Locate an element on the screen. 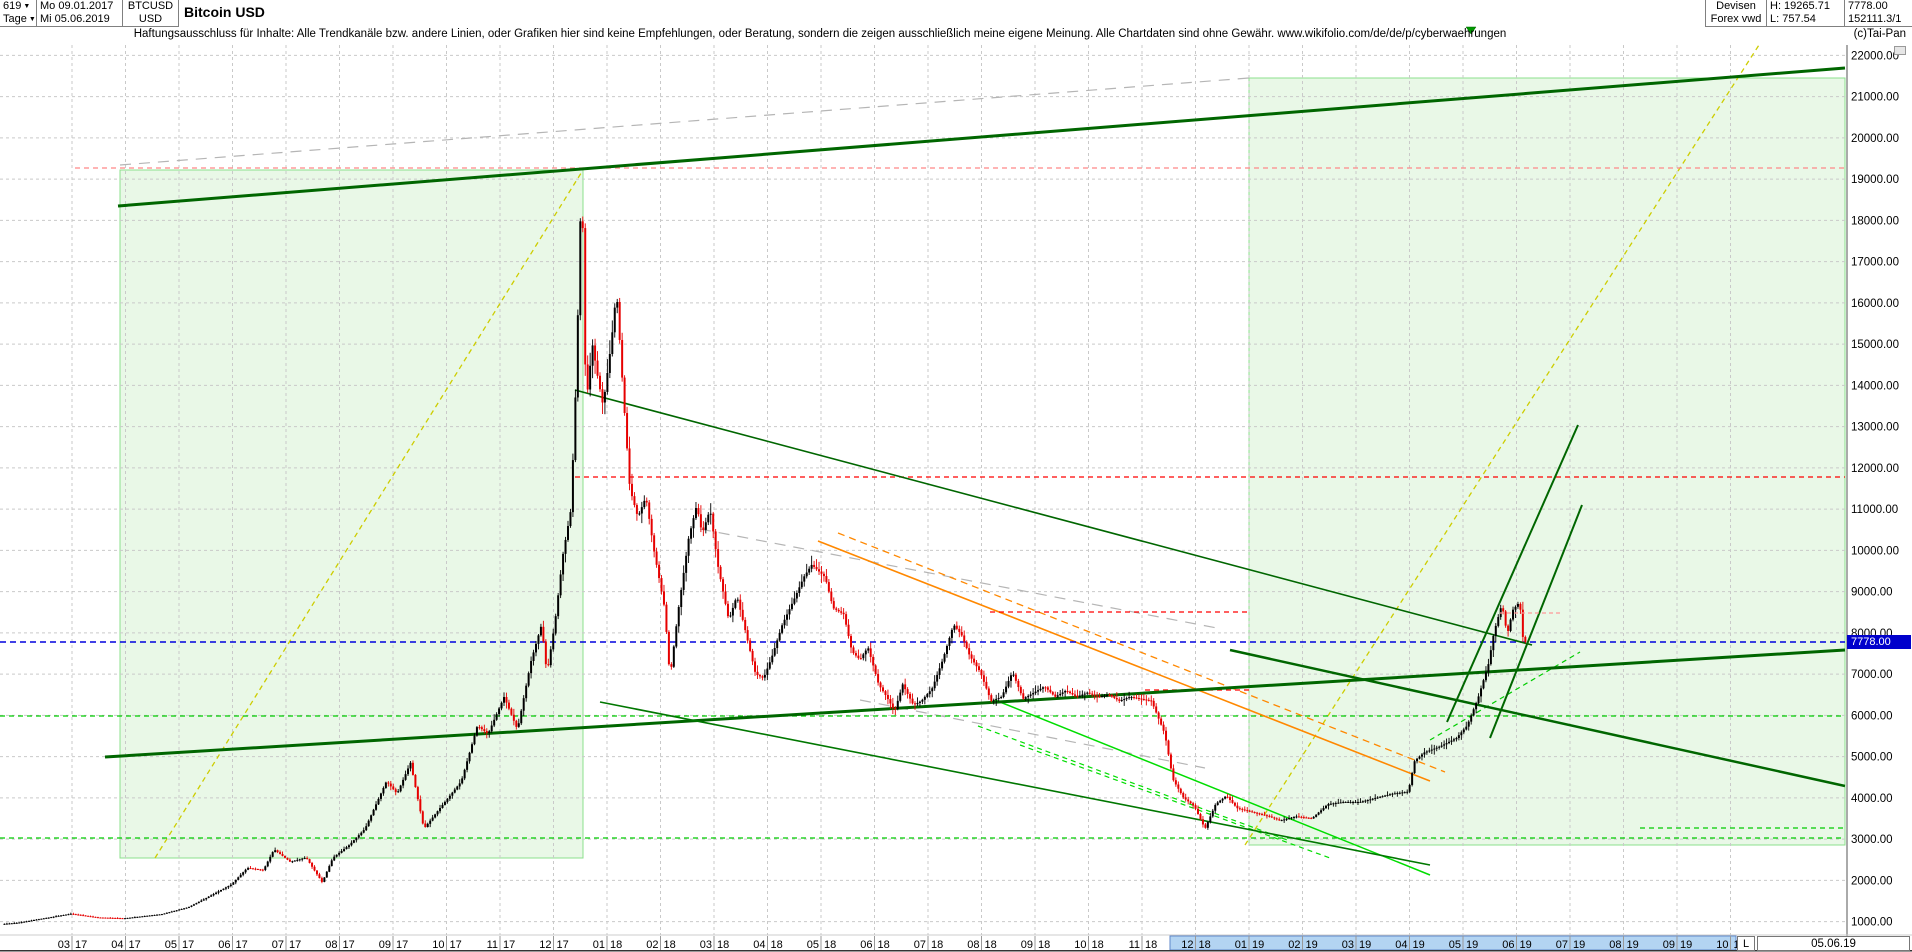 This screenshot has width=1912, height=952. y-tick-label: 10000.00 is located at coordinates (1875, 551).